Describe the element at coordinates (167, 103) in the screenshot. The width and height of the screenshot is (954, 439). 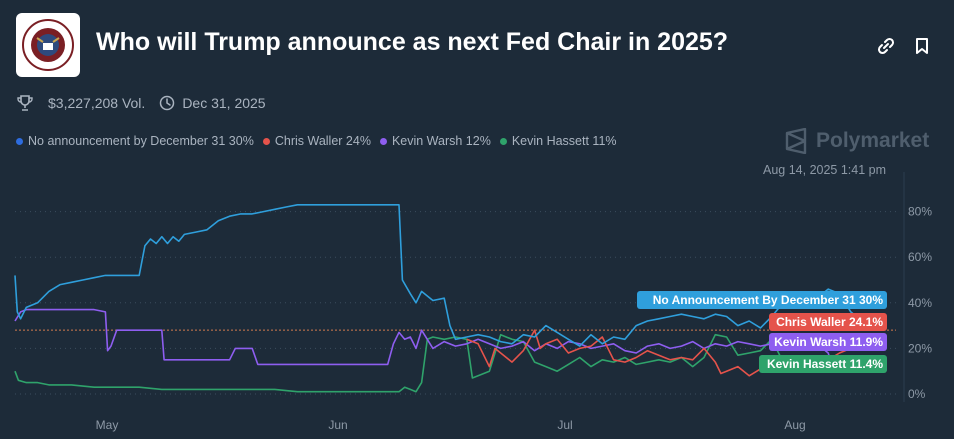
I see `clock-icon` at that location.